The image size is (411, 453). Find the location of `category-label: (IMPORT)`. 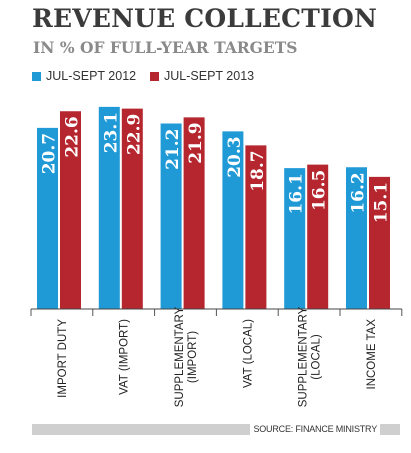

category-label: (IMPORT) is located at coordinates (193, 357).